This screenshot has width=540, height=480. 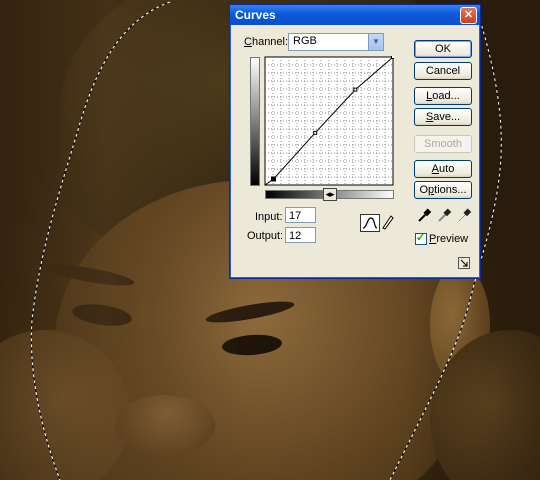 What do you see at coordinates (329, 121) in the screenshot?
I see `curve-graph` at bounding box center [329, 121].